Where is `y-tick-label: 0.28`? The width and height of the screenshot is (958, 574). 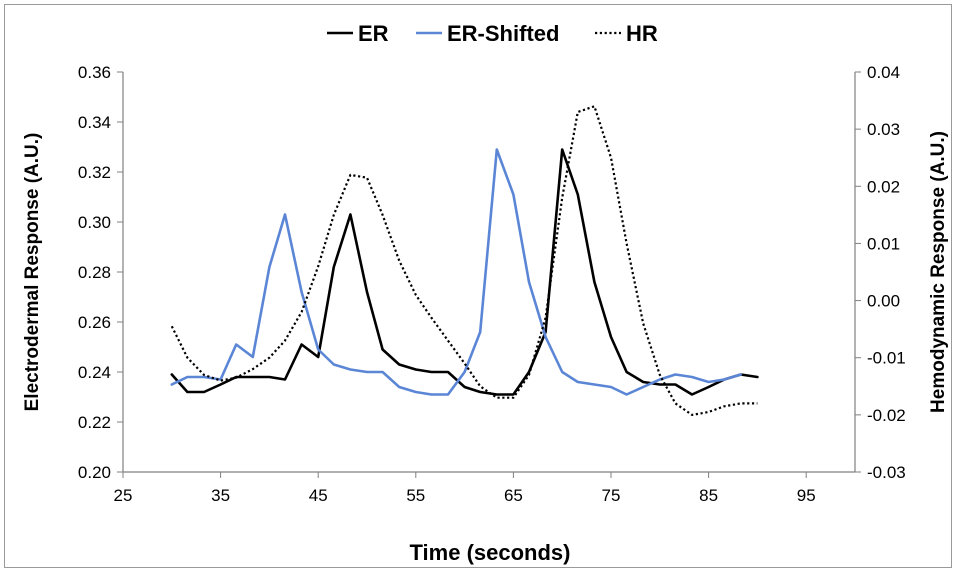 y-tick-label: 0.28 is located at coordinates (94, 272).